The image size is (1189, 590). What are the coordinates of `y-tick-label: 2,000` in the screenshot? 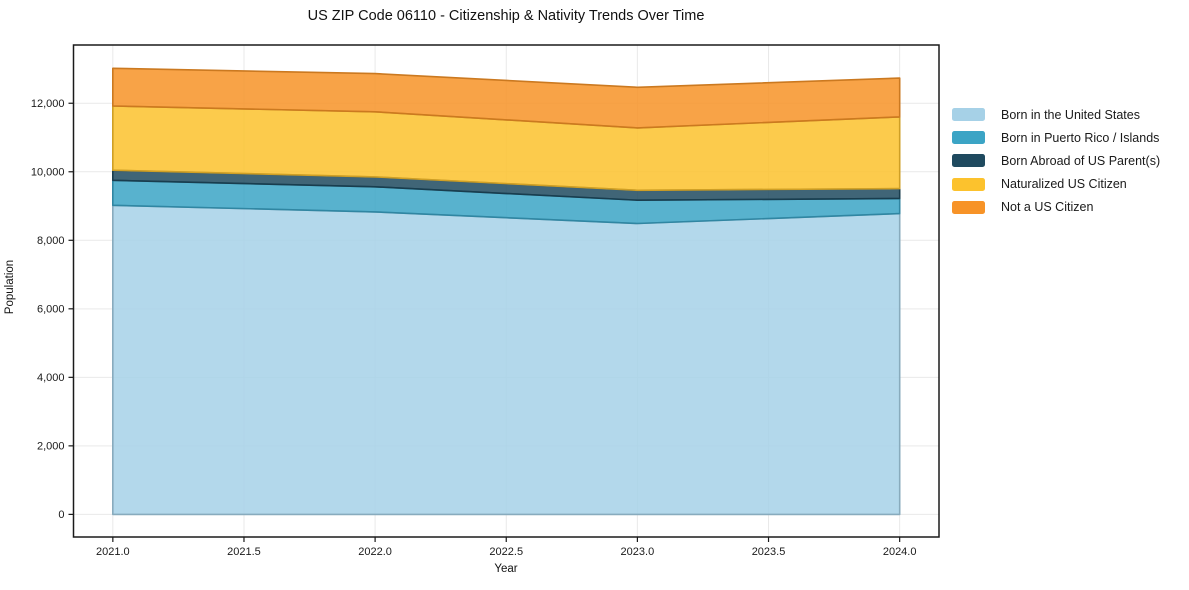 It's located at (51, 447).